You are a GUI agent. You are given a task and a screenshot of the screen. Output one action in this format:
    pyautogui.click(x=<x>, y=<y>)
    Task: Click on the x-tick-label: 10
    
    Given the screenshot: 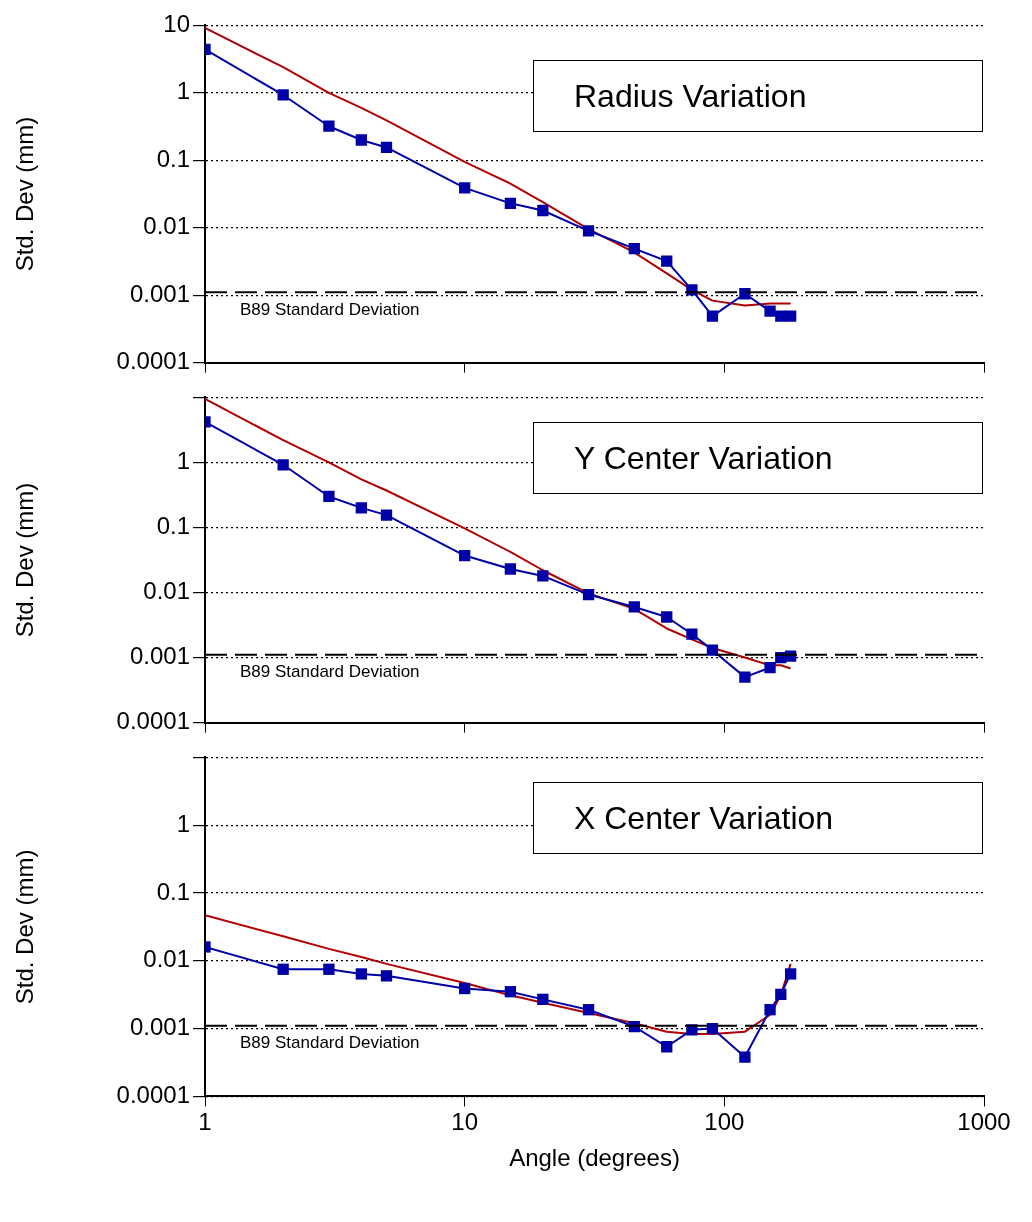 What is the action you would take?
    pyautogui.click(x=465, y=1122)
    